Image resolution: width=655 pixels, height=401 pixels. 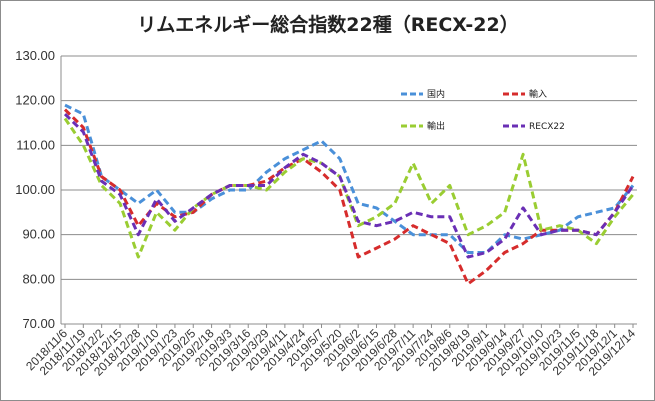 What do you see at coordinates (35, 144) in the screenshot?
I see `y-tick-label: 110.00` at bounding box center [35, 144].